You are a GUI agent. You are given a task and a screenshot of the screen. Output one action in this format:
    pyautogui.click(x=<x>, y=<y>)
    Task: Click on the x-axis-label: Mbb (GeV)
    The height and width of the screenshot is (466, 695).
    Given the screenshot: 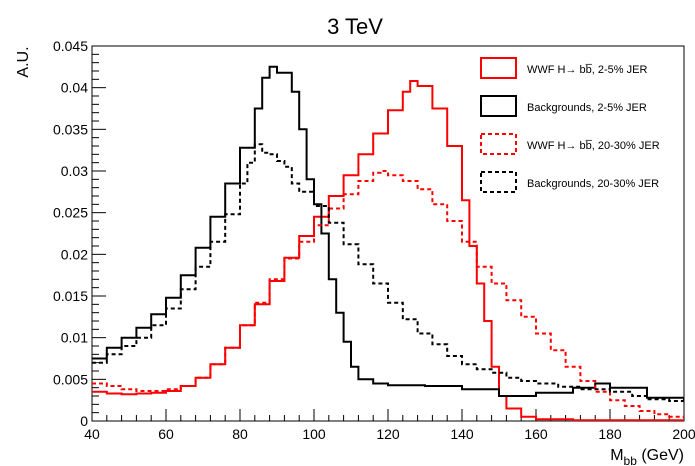 What is the action you would take?
    pyautogui.click(x=647, y=456)
    